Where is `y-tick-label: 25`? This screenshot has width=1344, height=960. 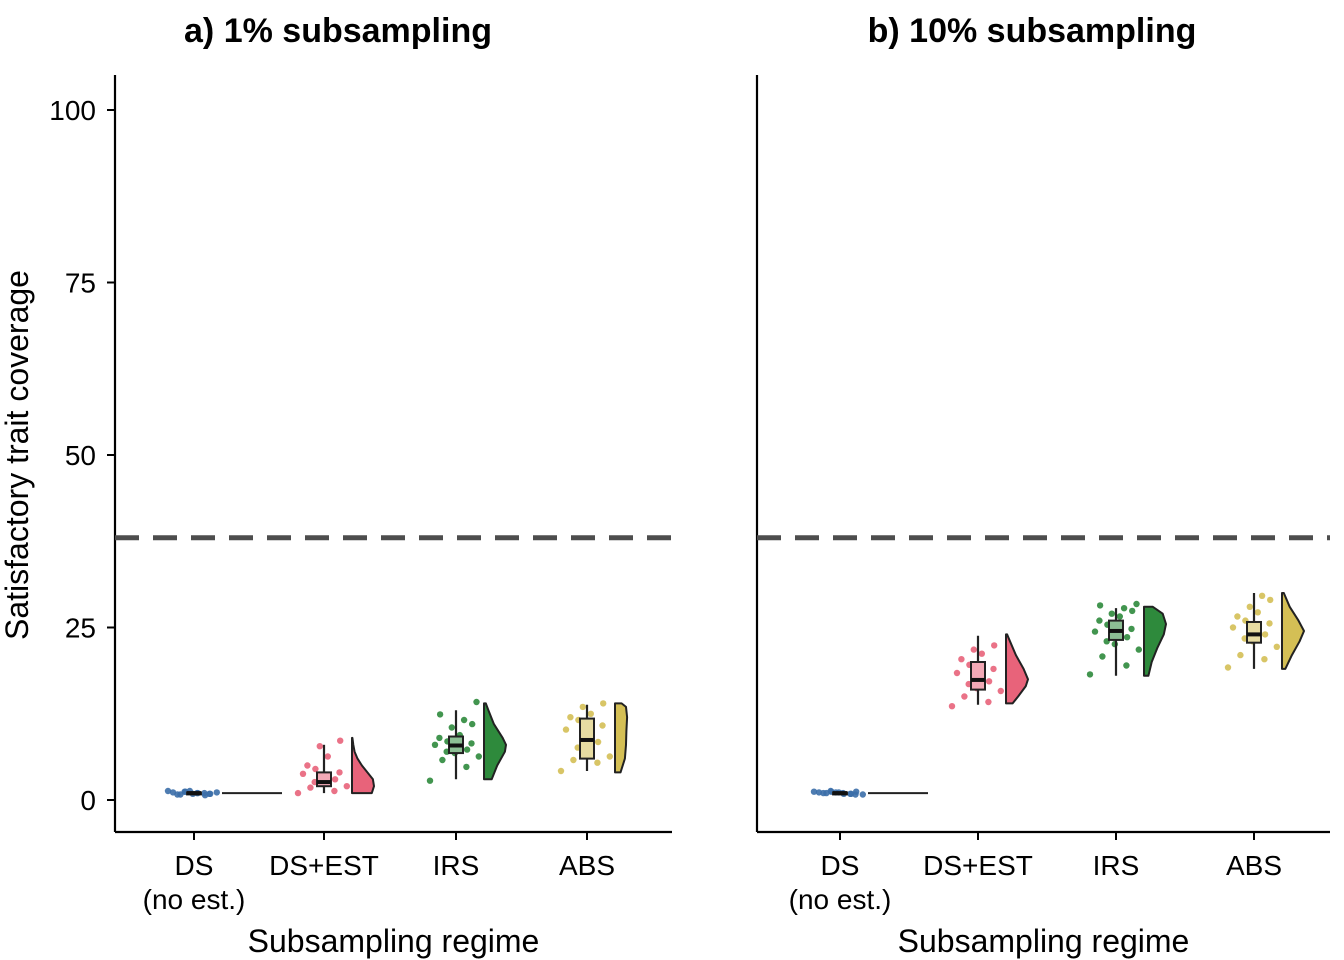 y-tick-label: 25 is located at coordinates (80, 628).